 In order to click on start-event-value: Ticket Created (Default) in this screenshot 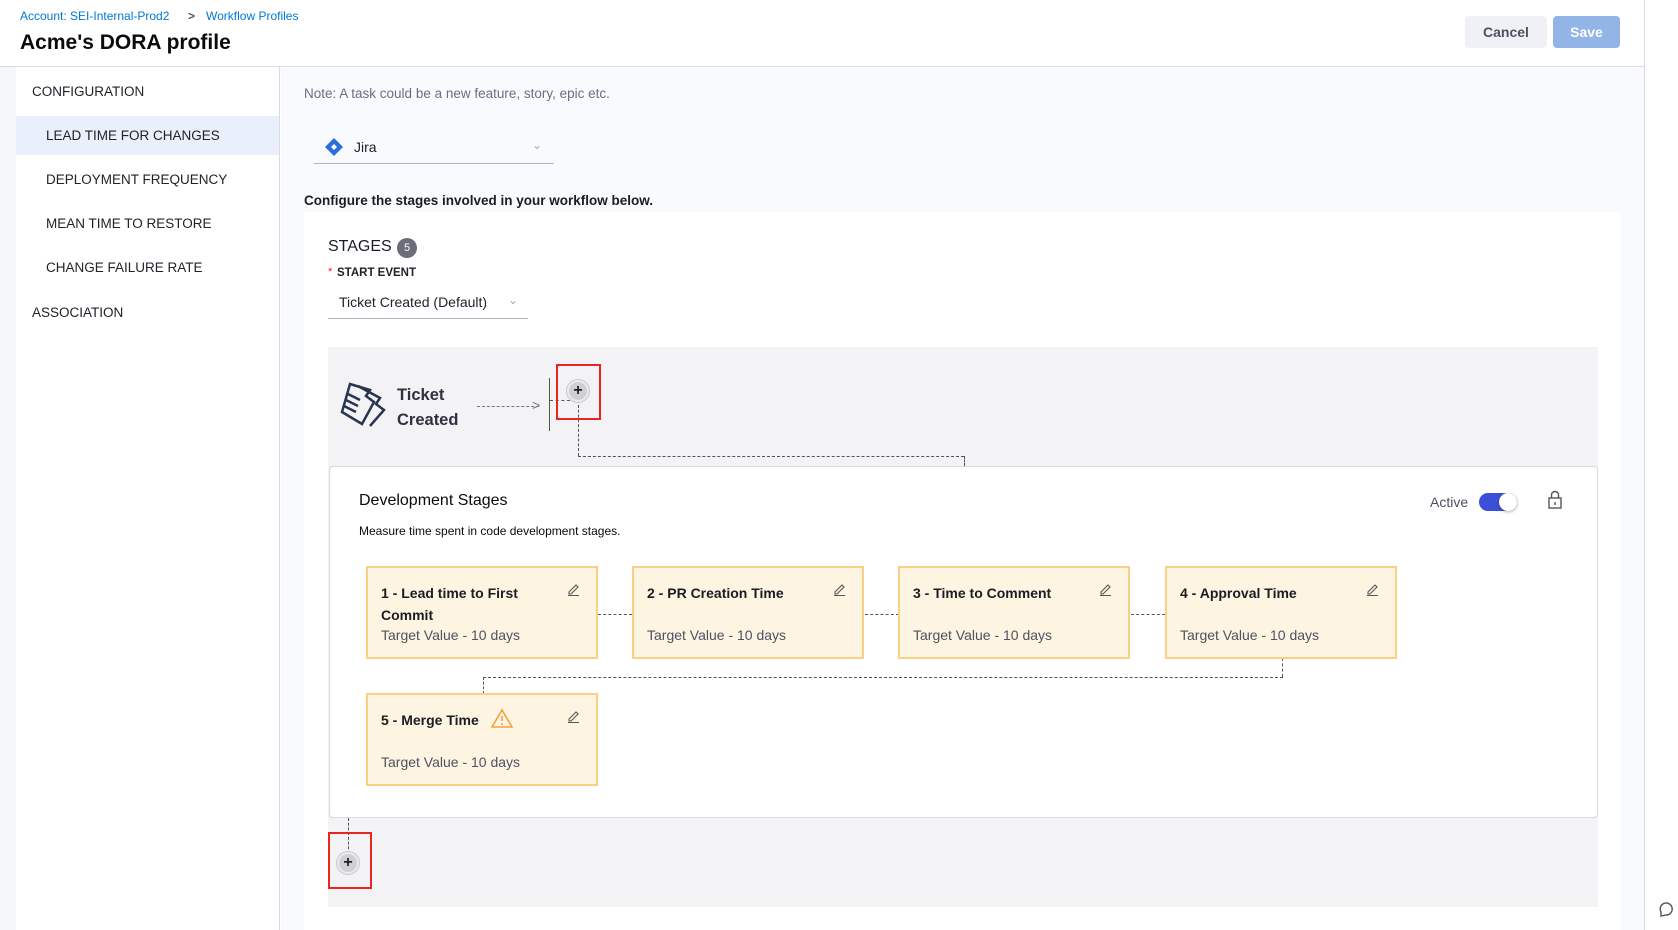, I will do `click(413, 302)`.